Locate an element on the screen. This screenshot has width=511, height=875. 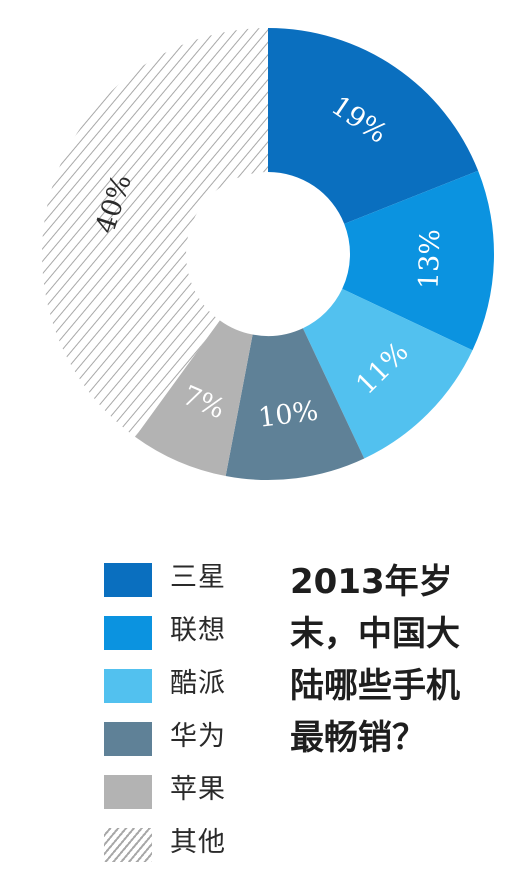
legend-item-apple: 苹果 is located at coordinates (179, 791).